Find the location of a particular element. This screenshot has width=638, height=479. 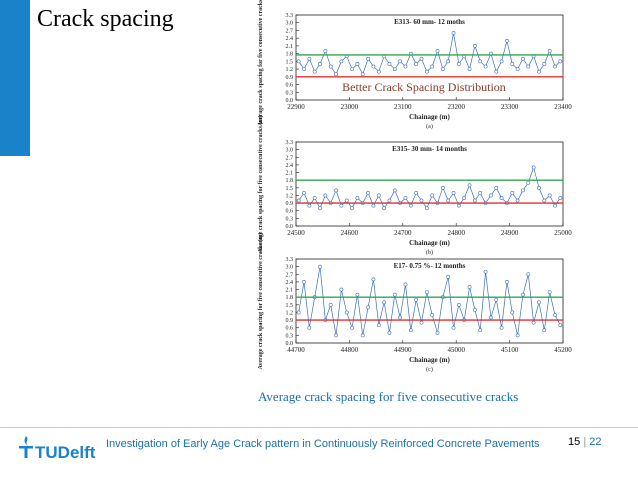

panel-sublabel: (a) is located at coordinates (429, 126).